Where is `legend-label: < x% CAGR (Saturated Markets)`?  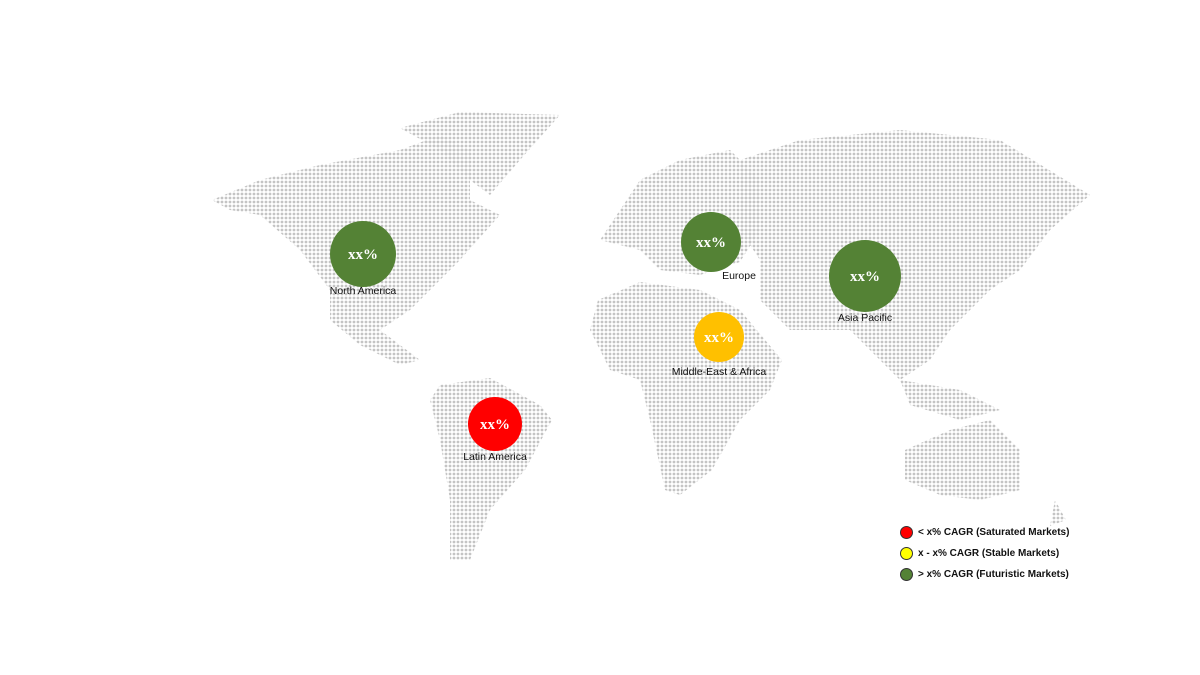 legend-label: < x% CAGR (Saturated Markets) is located at coordinates (994, 532).